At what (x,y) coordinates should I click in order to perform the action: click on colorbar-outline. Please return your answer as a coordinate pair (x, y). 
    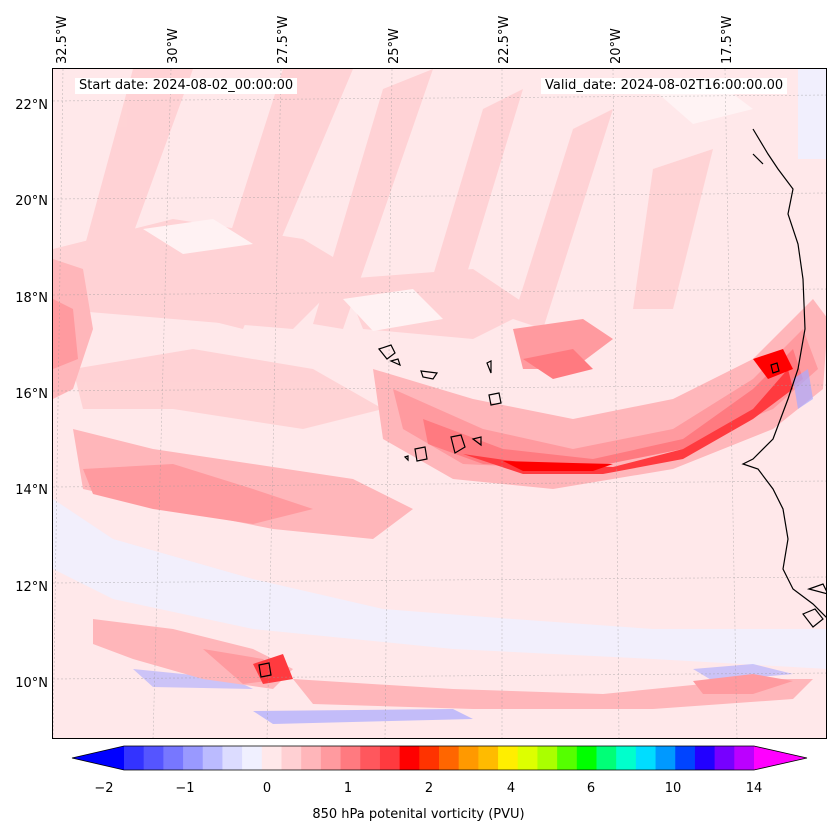
    Looking at the image, I should click on (439, 758).